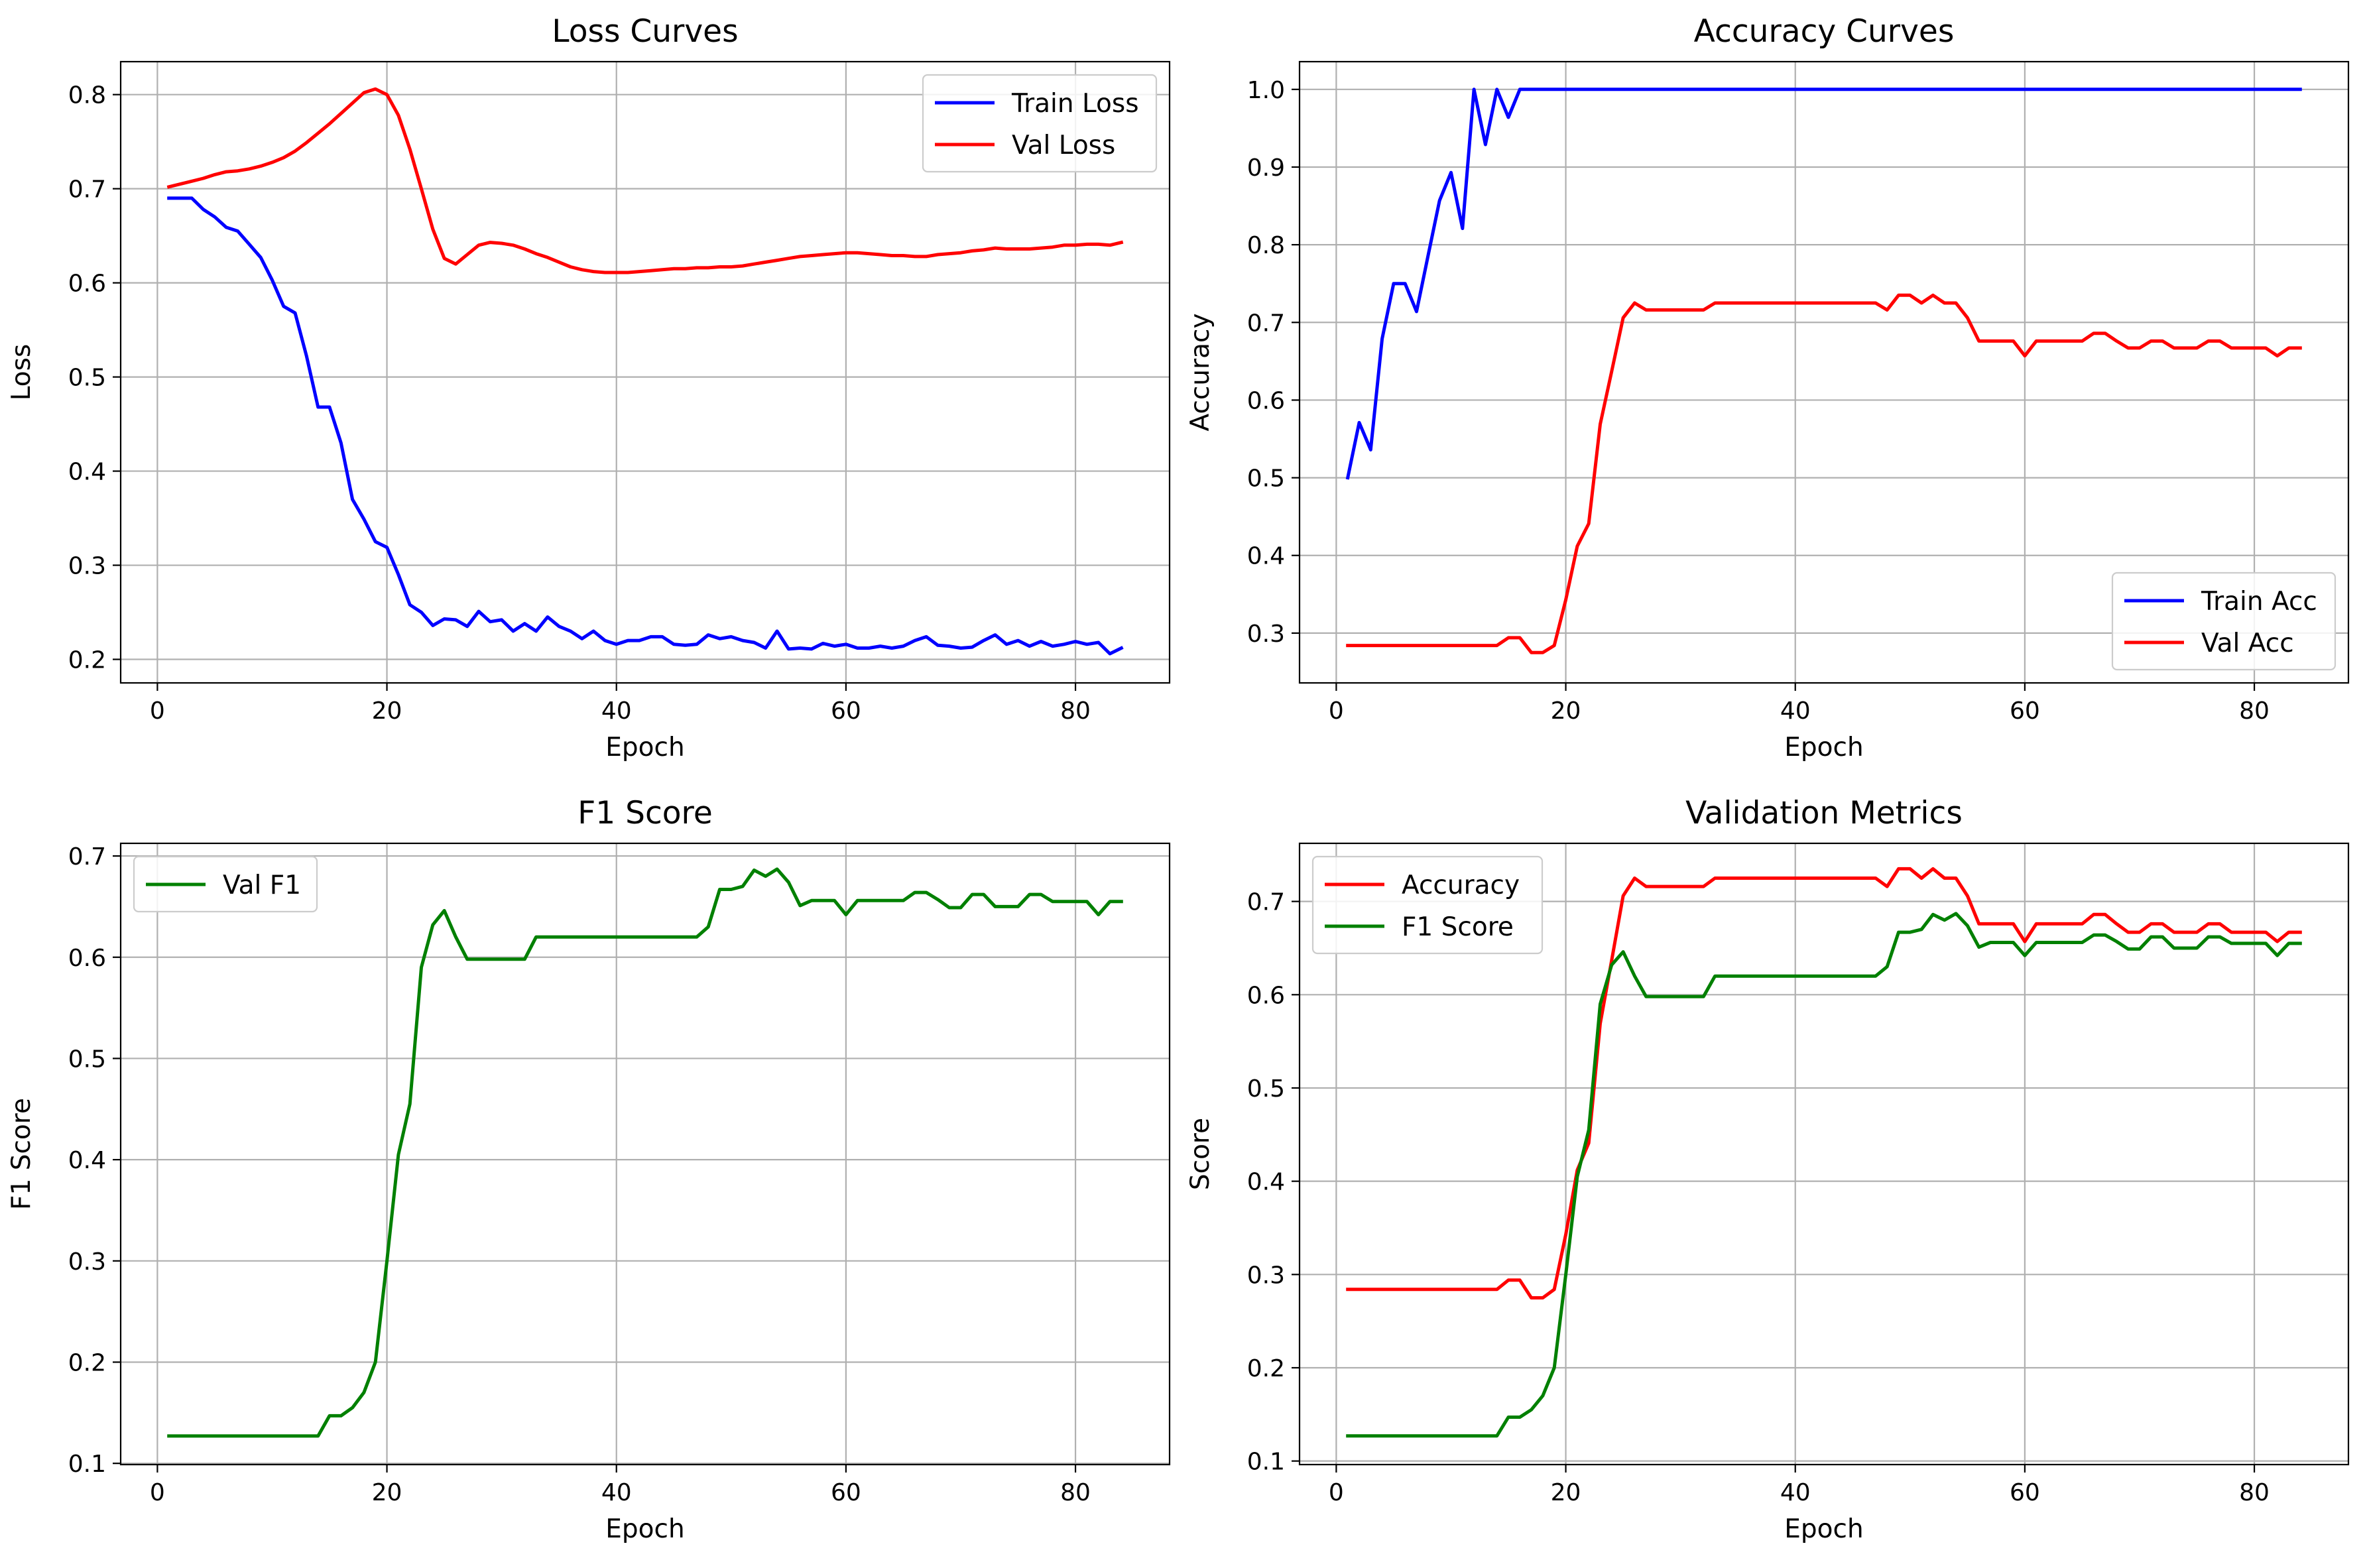  Describe the element at coordinates (645, 813) in the screenshot. I see `chart-title: F1 Score` at that location.